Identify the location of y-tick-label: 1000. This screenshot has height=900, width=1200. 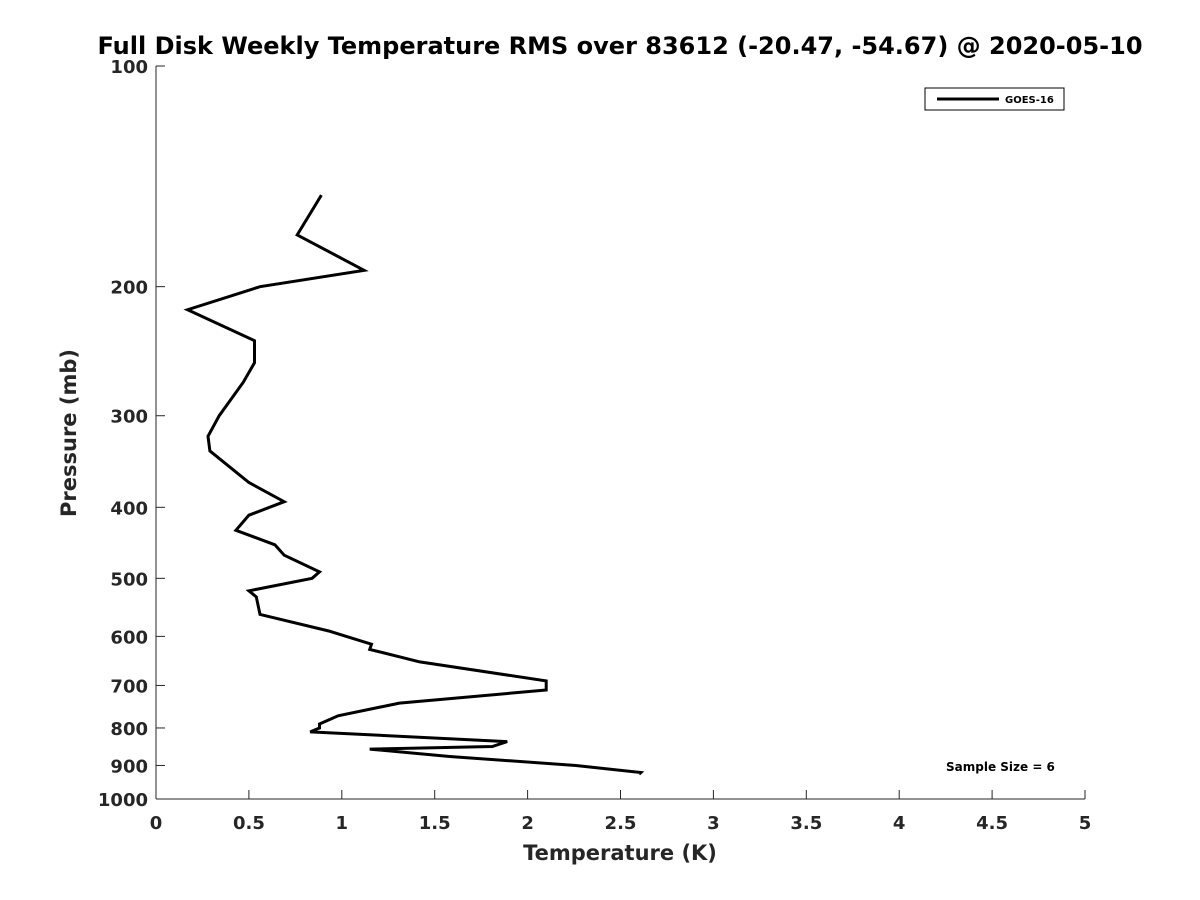
(123, 800).